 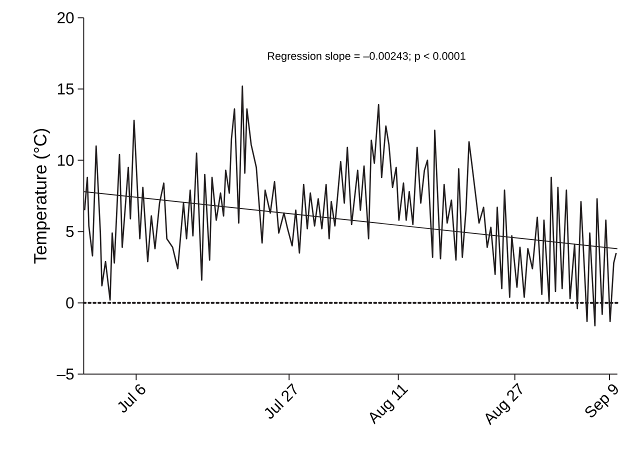 What do you see at coordinates (601, 401) in the screenshot?
I see `x-tick-label: Sep 9` at bounding box center [601, 401].